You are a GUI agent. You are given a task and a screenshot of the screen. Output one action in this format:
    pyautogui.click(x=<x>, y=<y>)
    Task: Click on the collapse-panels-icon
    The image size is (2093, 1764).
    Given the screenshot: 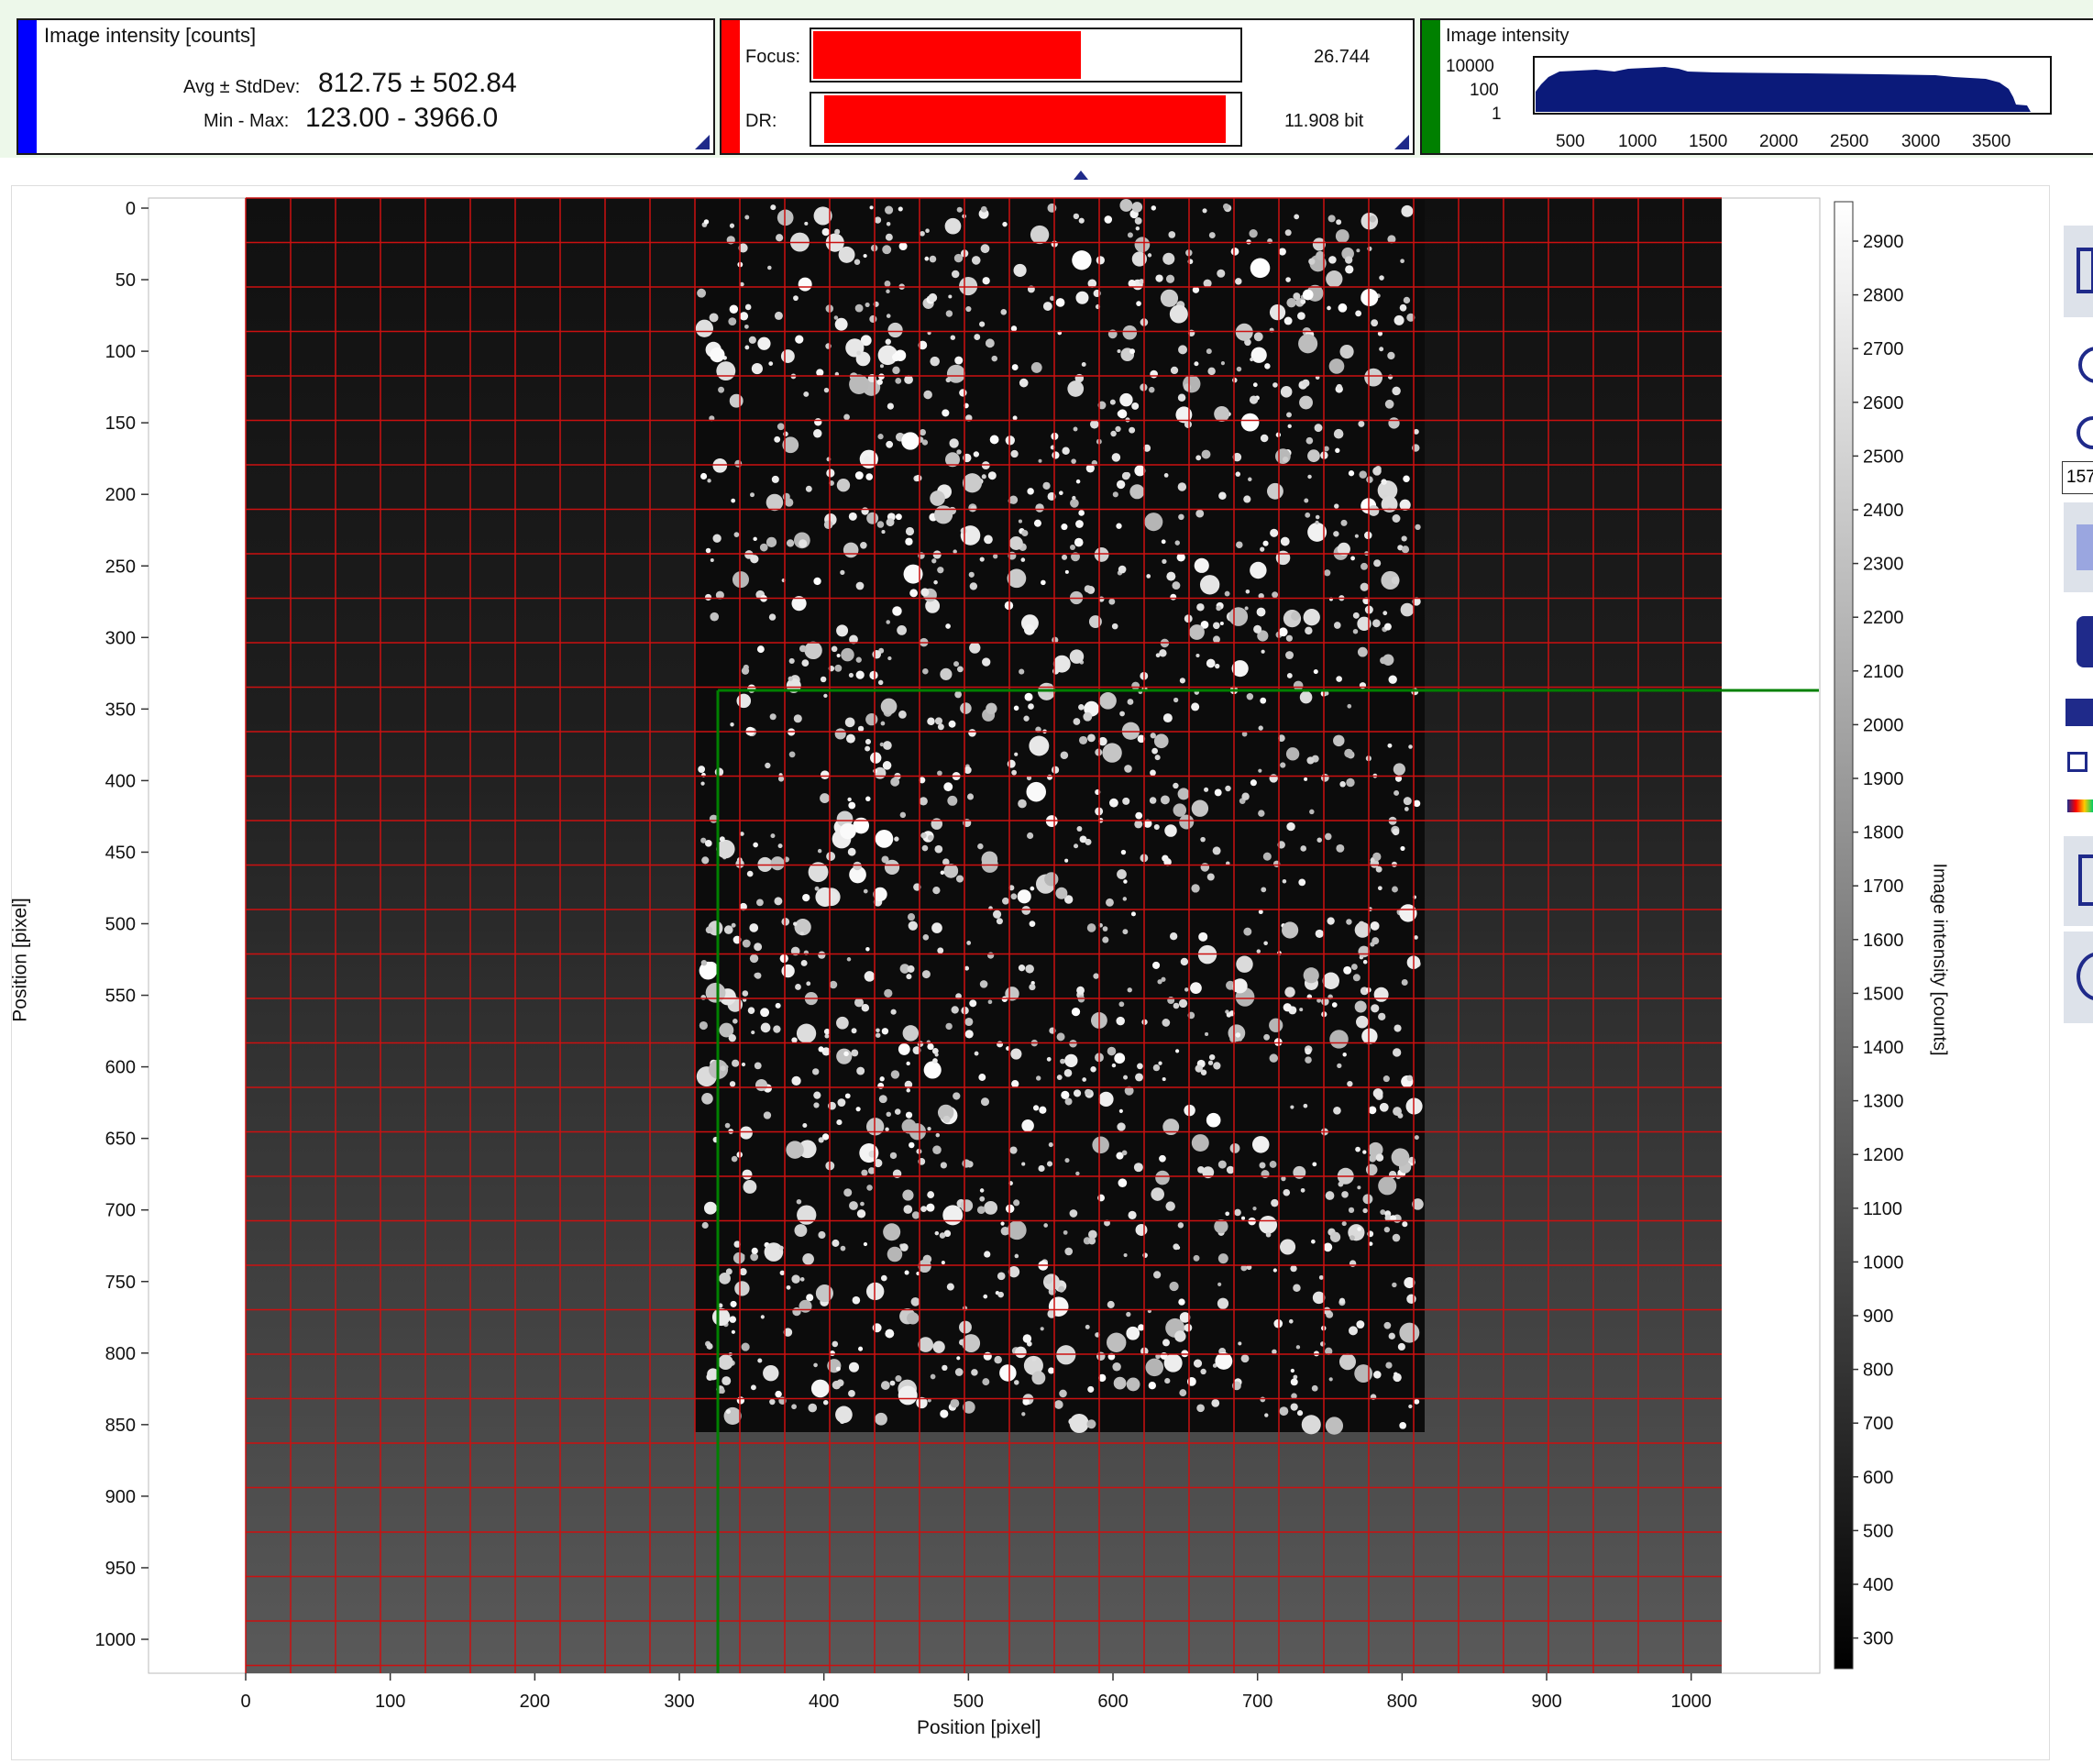 What is the action you would take?
    pyautogui.click(x=1081, y=176)
    